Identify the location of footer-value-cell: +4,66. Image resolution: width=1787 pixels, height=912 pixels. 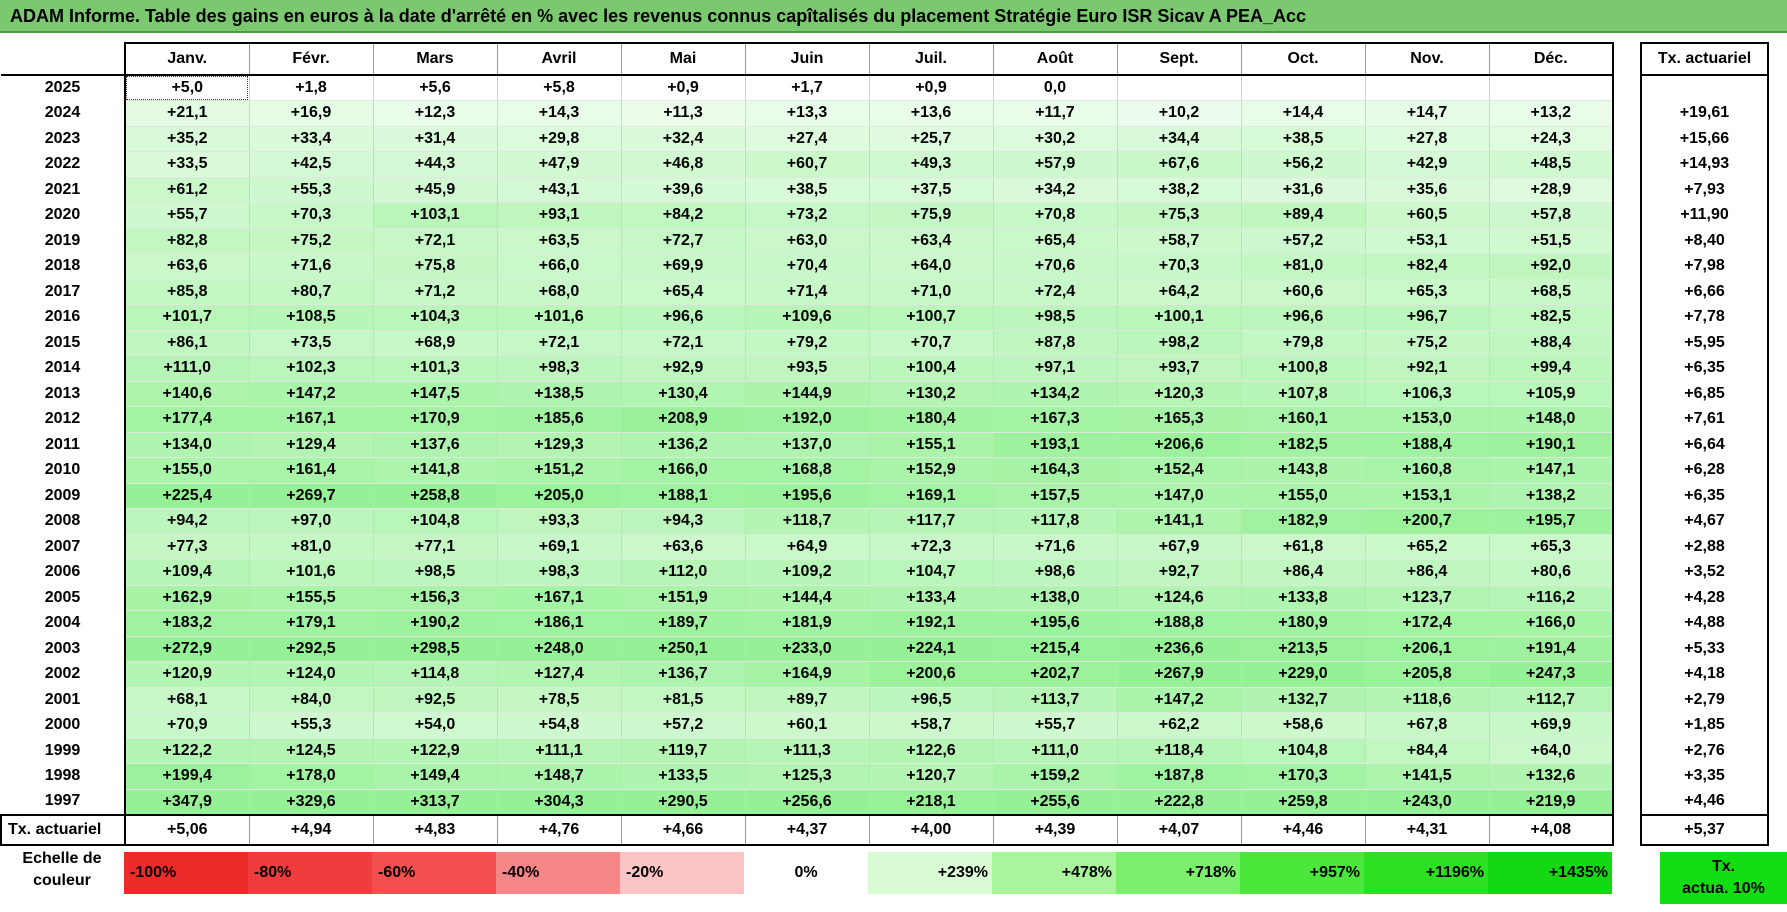
(683, 830).